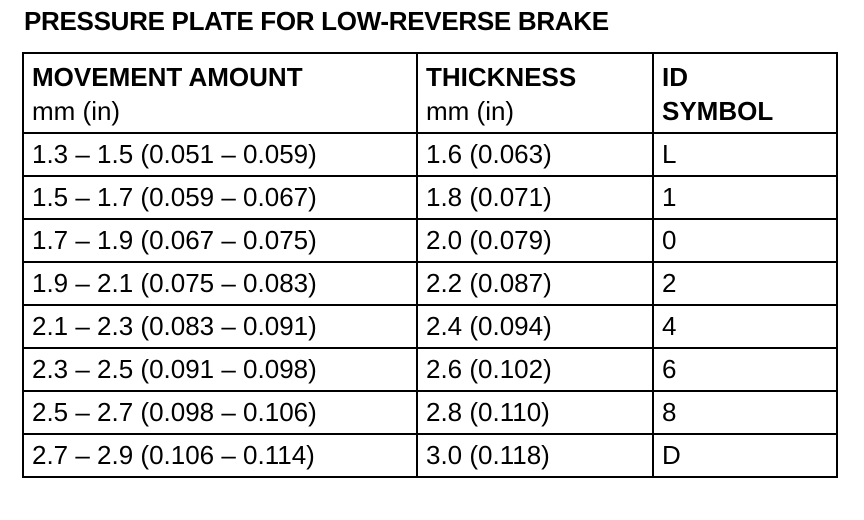 Image resolution: width=864 pixels, height=520 pixels. What do you see at coordinates (76, 111) in the screenshot?
I see `header-movement-unit: mm (in)` at bounding box center [76, 111].